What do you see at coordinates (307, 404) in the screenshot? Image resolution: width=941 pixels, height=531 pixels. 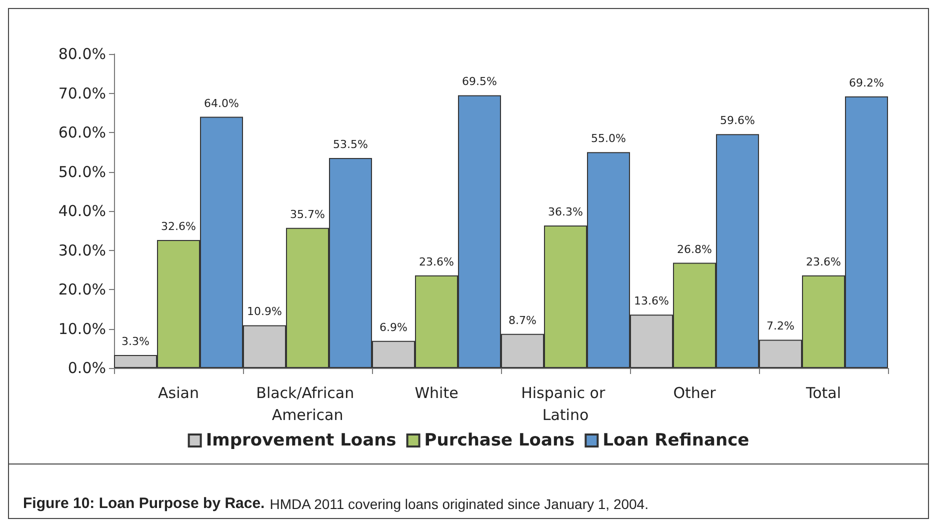 I see `x-tick-label: Black/African American` at bounding box center [307, 404].